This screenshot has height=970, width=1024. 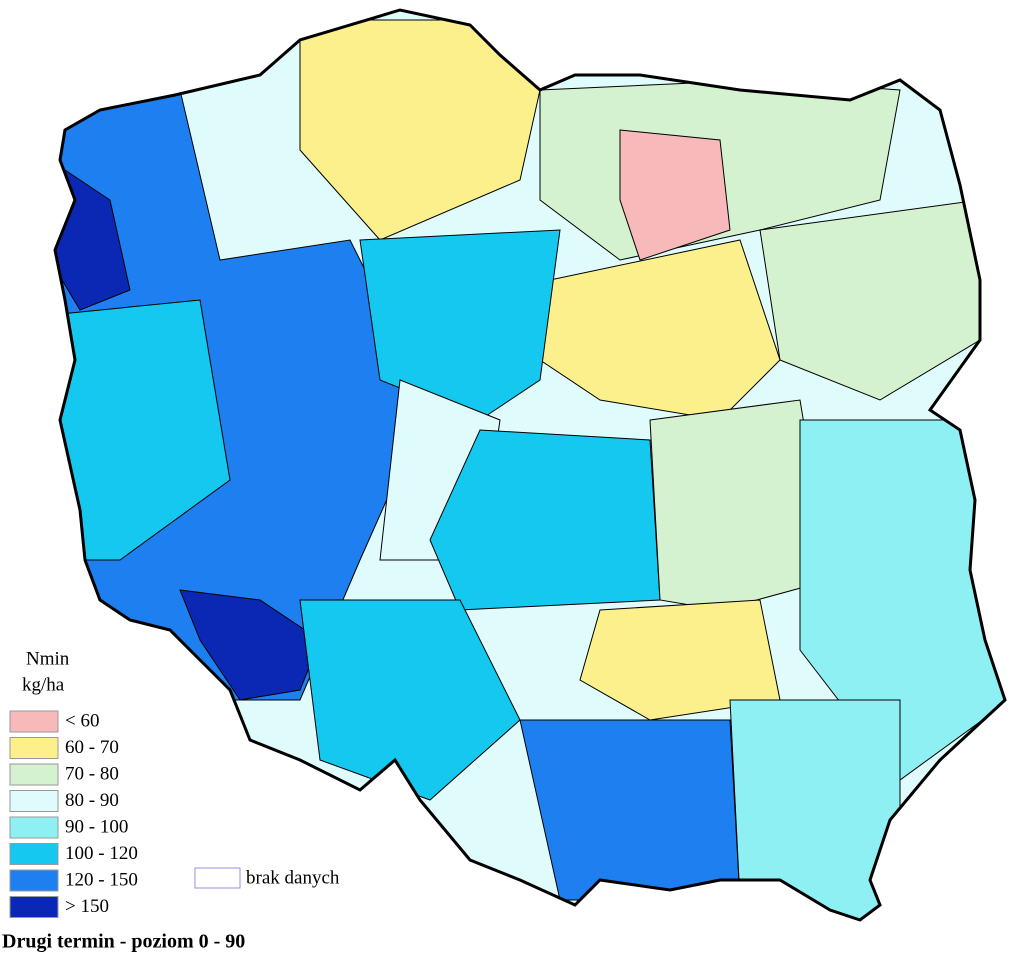 I want to click on legend-label: 100 - 120, so click(x=101, y=853).